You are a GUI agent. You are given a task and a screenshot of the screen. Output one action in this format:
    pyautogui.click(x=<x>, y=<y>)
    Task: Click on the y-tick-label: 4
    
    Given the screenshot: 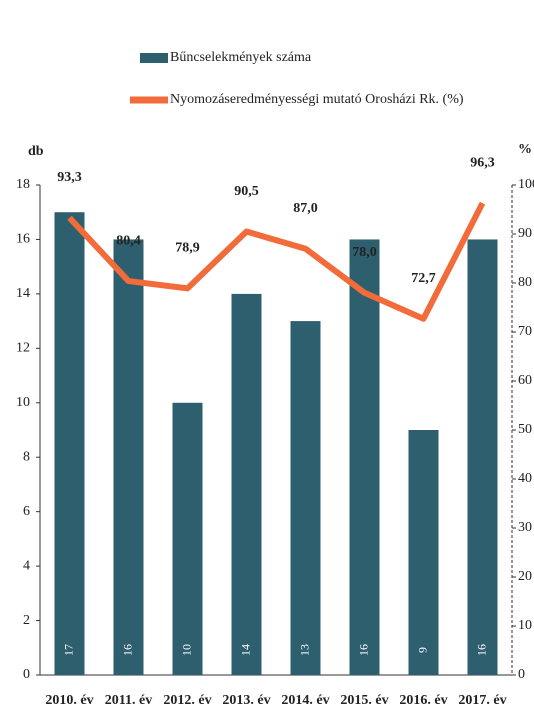 What is the action you would take?
    pyautogui.click(x=26, y=565)
    